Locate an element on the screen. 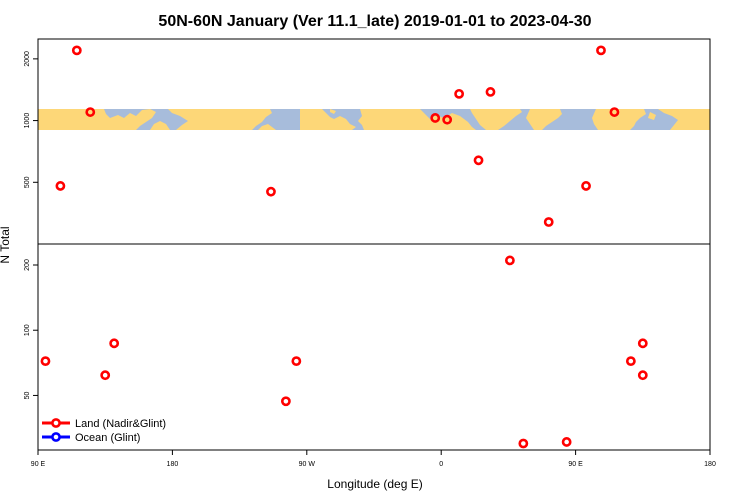 The image size is (750, 500). x-tick-label: 0 is located at coordinates (441, 464).